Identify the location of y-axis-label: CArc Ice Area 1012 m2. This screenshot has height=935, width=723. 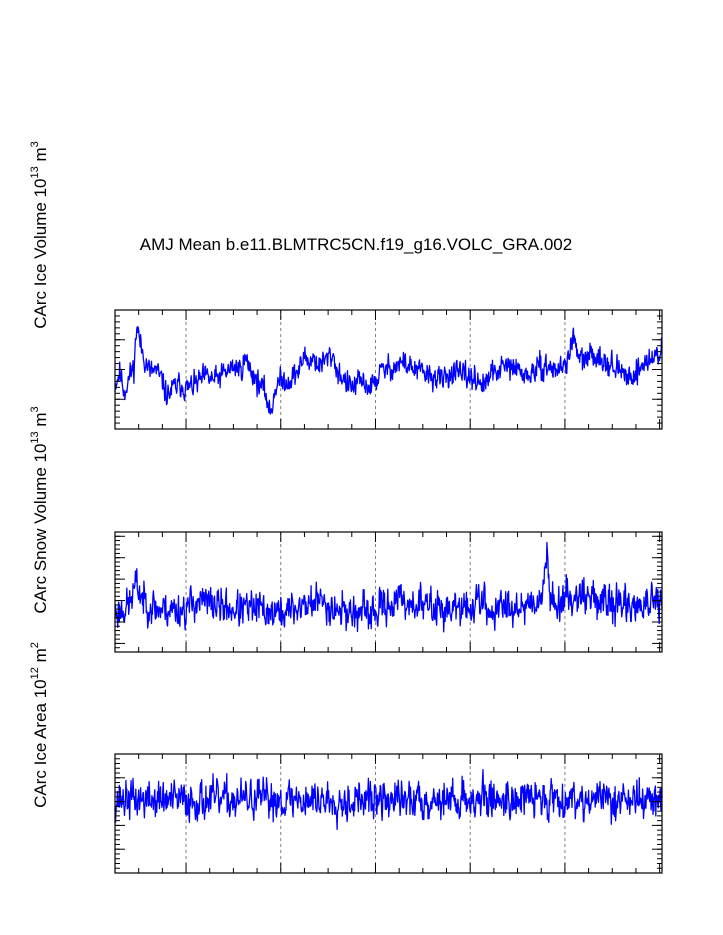
(39, 725).